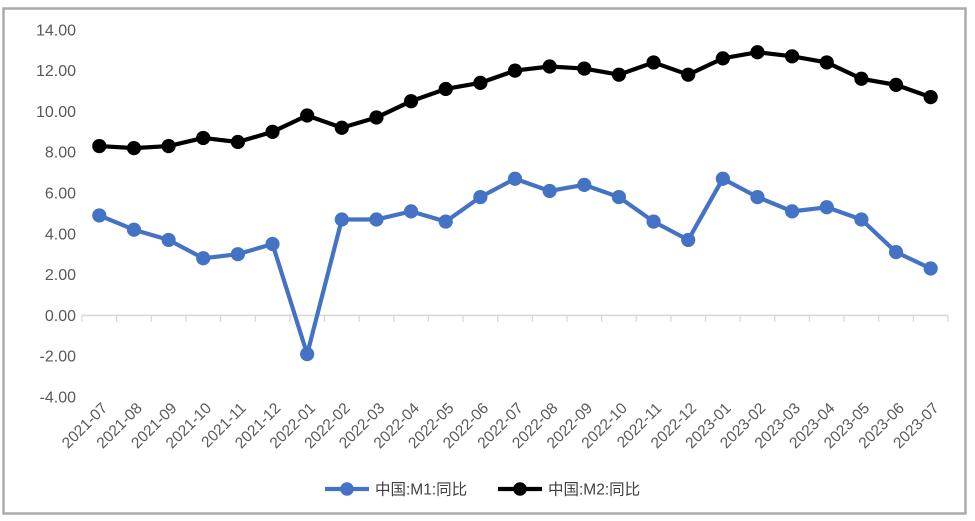 This screenshot has height=521, width=975. I want to click on zero-gridline-group, so click(515, 318).